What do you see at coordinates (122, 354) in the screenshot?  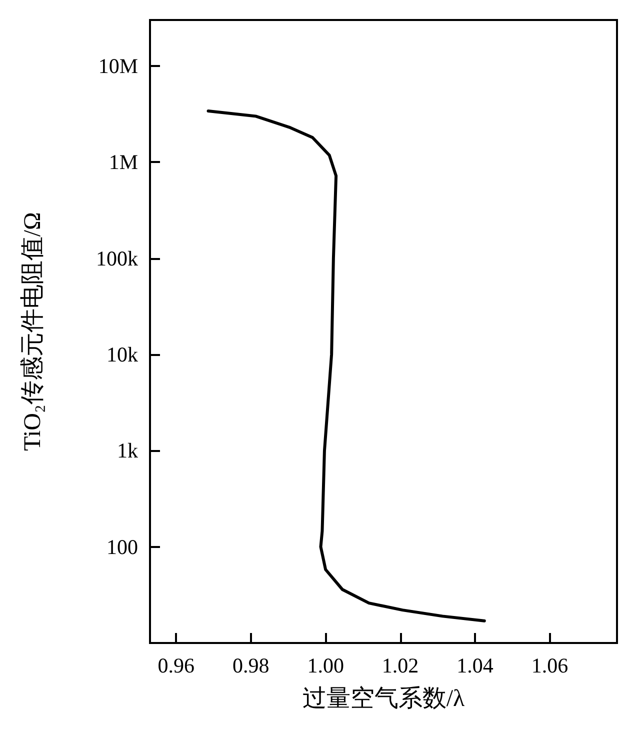 I see `y-tick-label: 10k` at bounding box center [122, 354].